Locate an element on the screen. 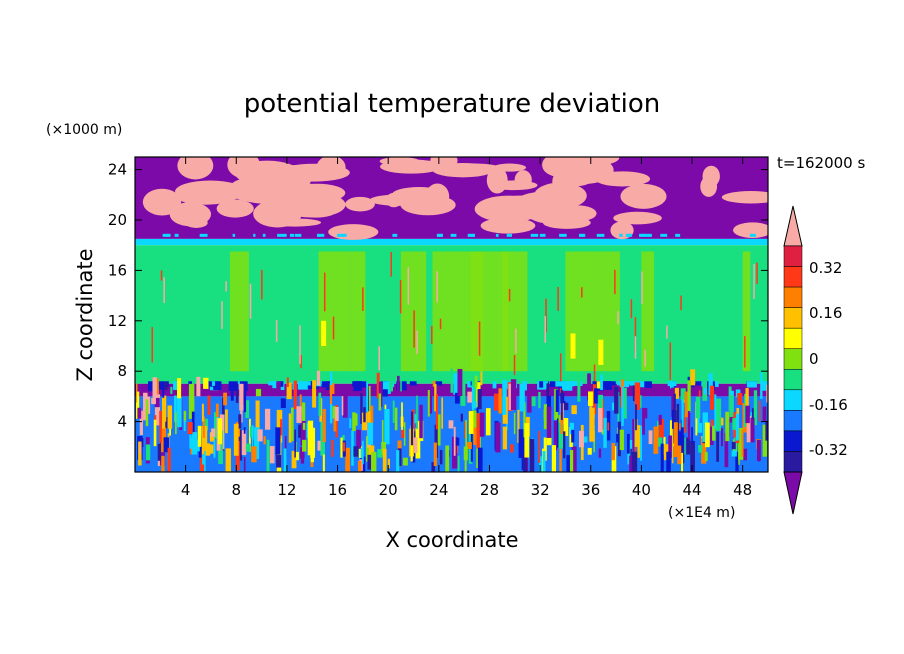 This screenshot has height=654, width=904. lime-column is located at coordinates (515, 311).